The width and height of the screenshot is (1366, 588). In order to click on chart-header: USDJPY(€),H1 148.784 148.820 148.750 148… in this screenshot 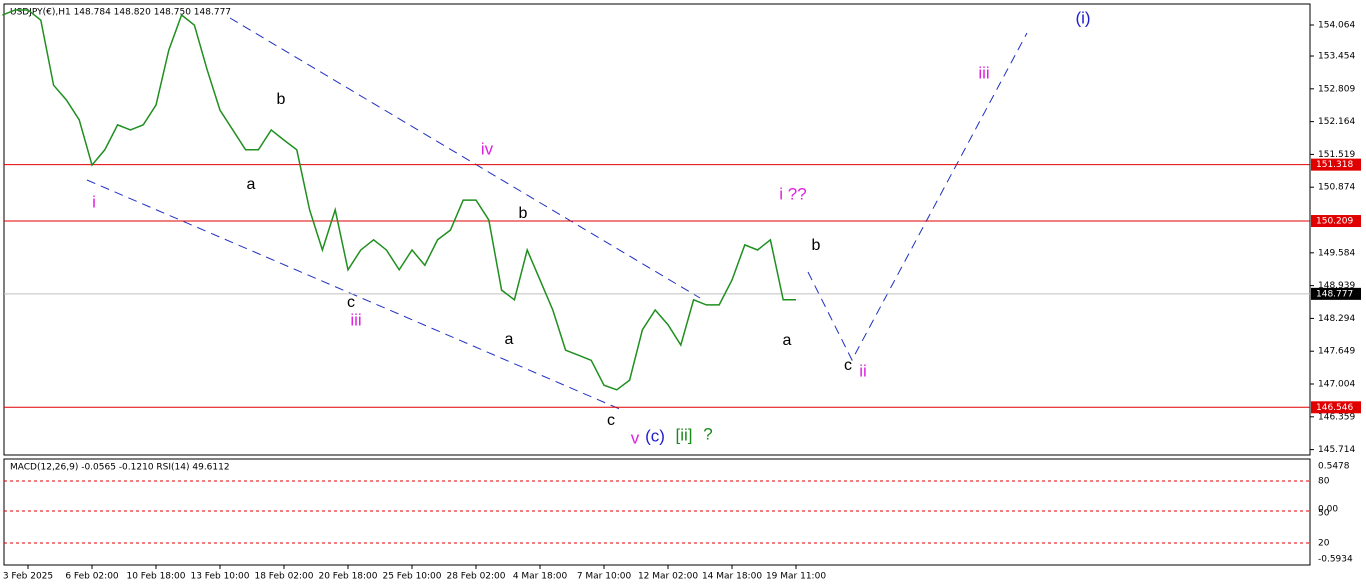, I will do `click(120, 13)`.